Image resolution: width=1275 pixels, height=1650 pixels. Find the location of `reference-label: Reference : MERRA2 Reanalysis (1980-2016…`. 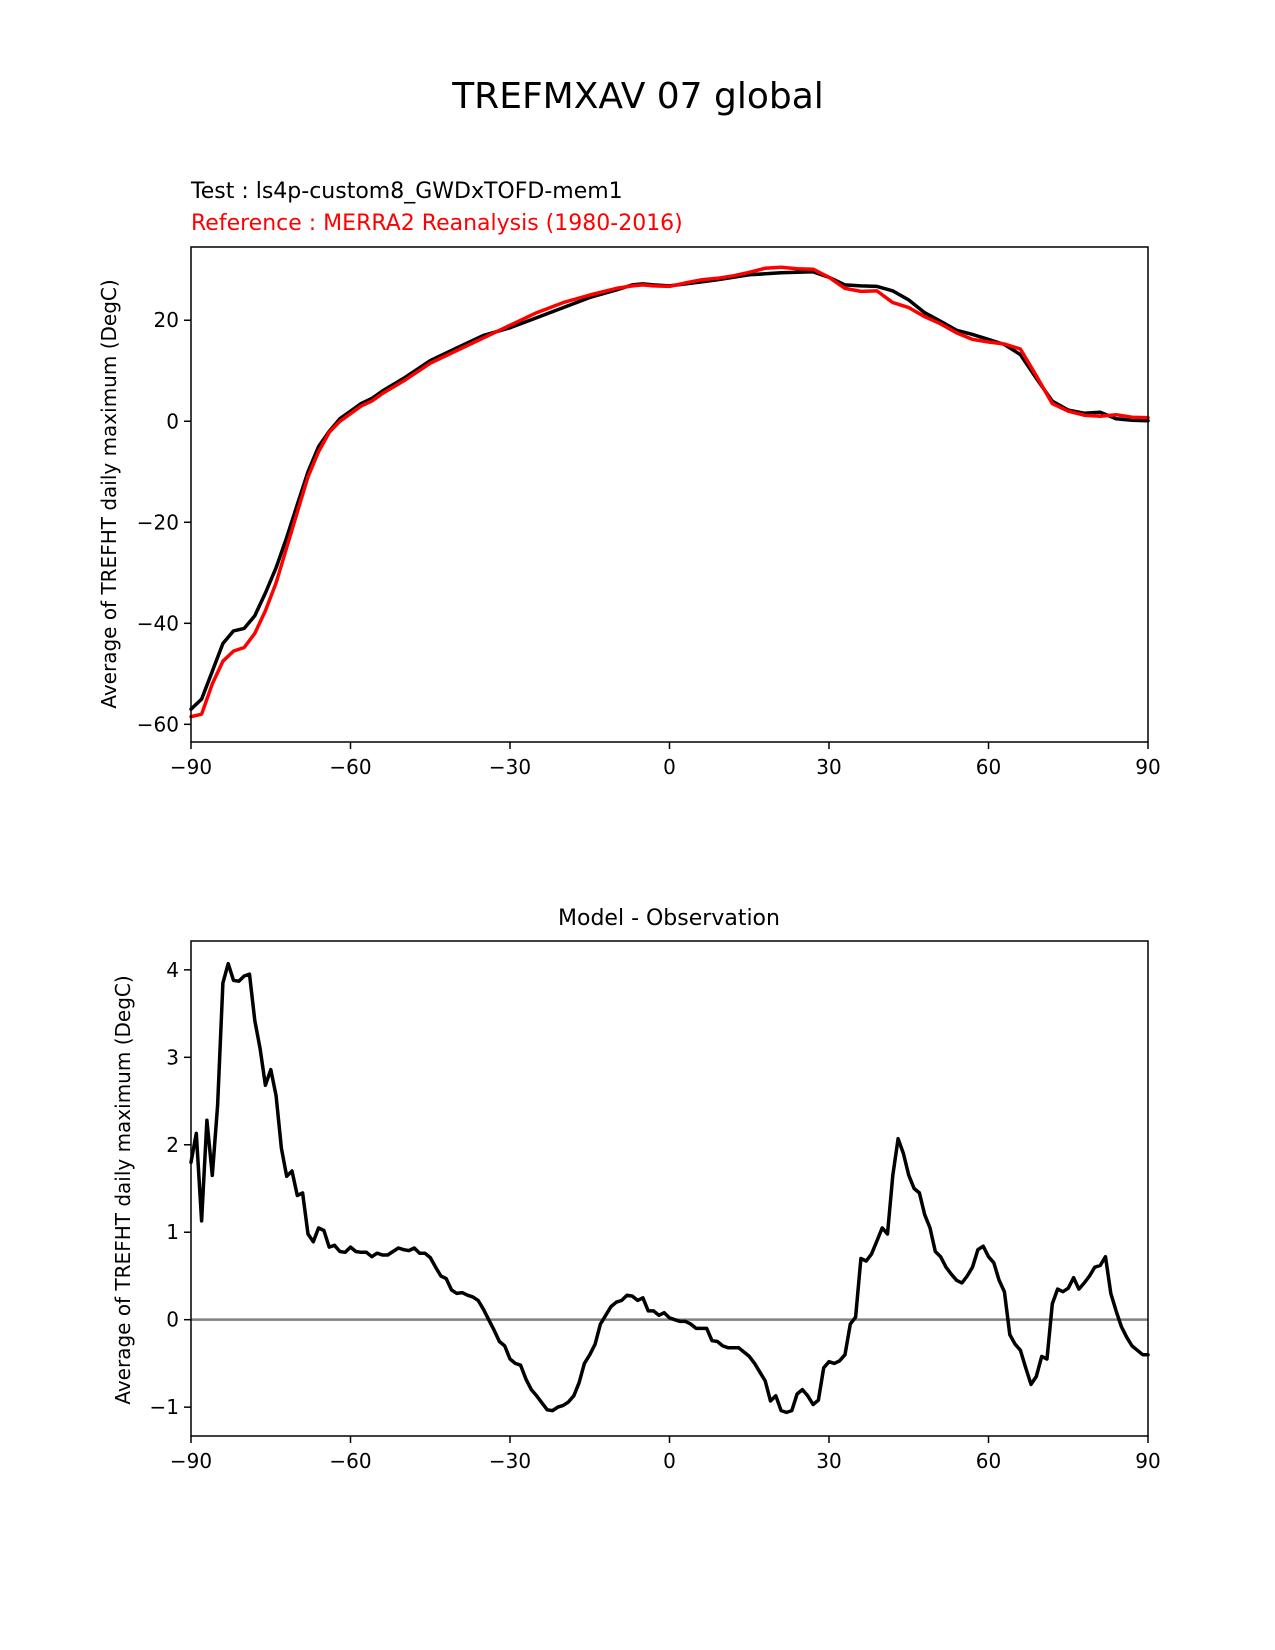

reference-label: Reference : MERRA2 Reanalysis (1980-2016… is located at coordinates (437, 223).